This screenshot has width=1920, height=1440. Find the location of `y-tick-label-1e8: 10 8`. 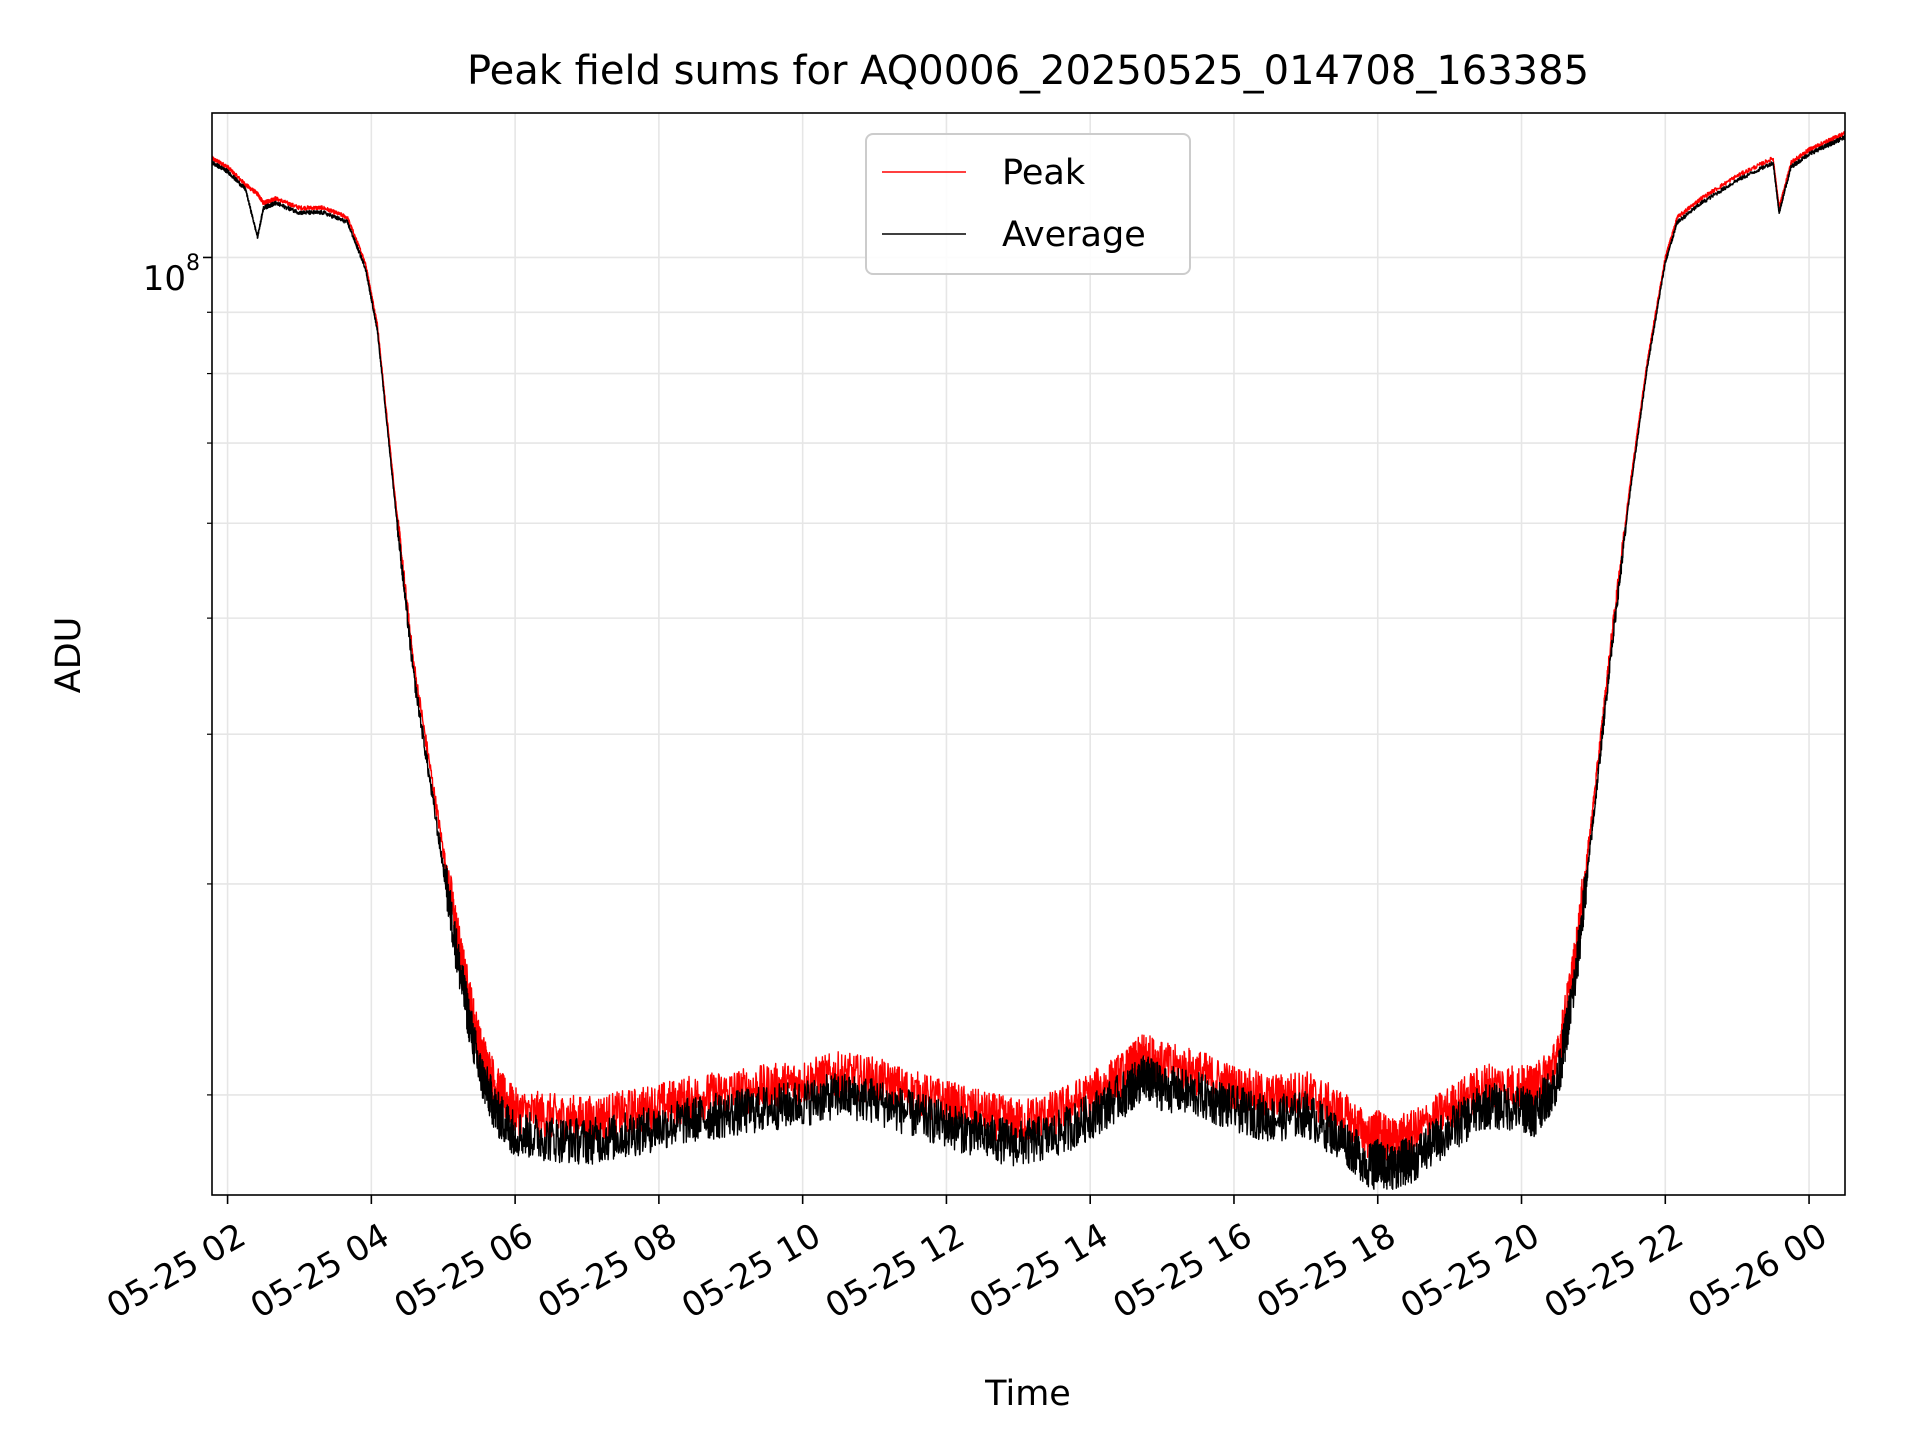

y-tick-label-1e8: 10 8 is located at coordinates (171, 275).